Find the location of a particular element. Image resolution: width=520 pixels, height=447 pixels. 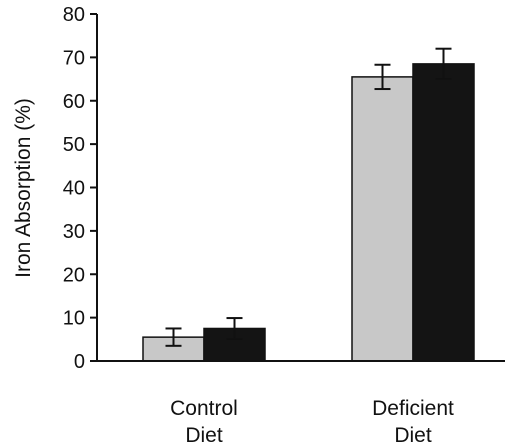

y-tick-label: 60 is located at coordinates (74, 102).